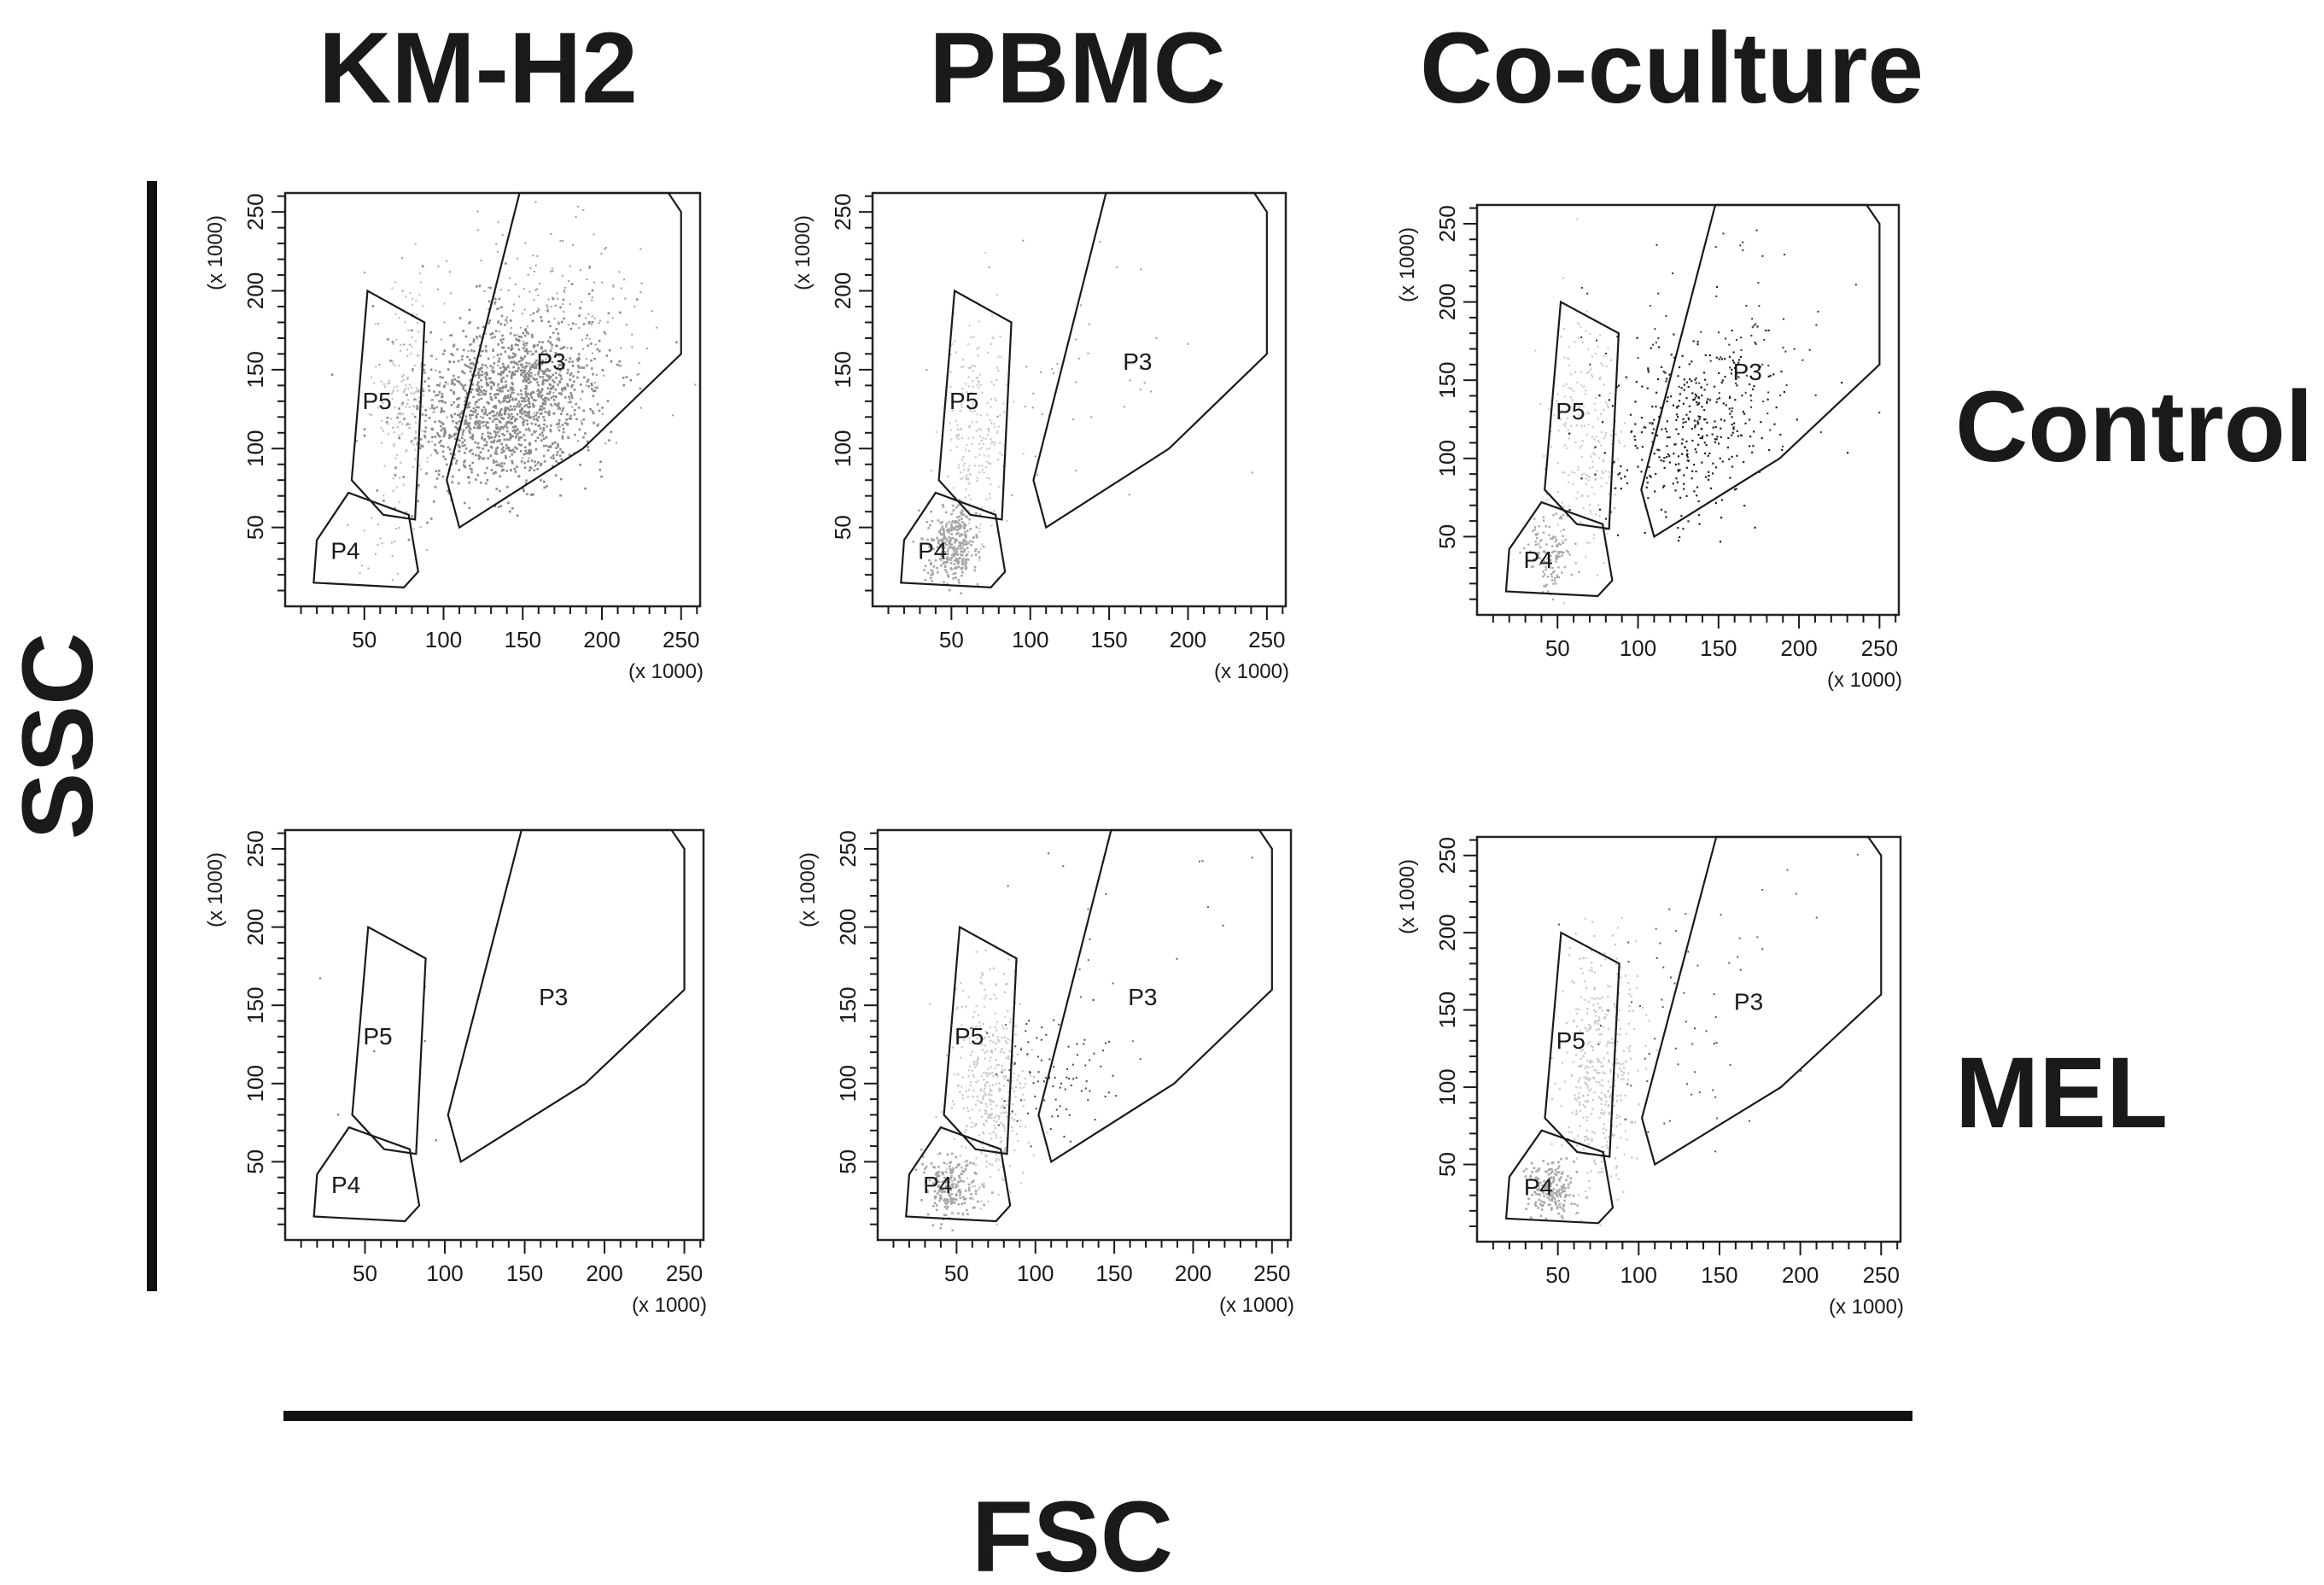 The image size is (2324, 1585). What do you see at coordinates (1194, 1273) in the screenshot?
I see `x-tick-label: 200` at bounding box center [1194, 1273].